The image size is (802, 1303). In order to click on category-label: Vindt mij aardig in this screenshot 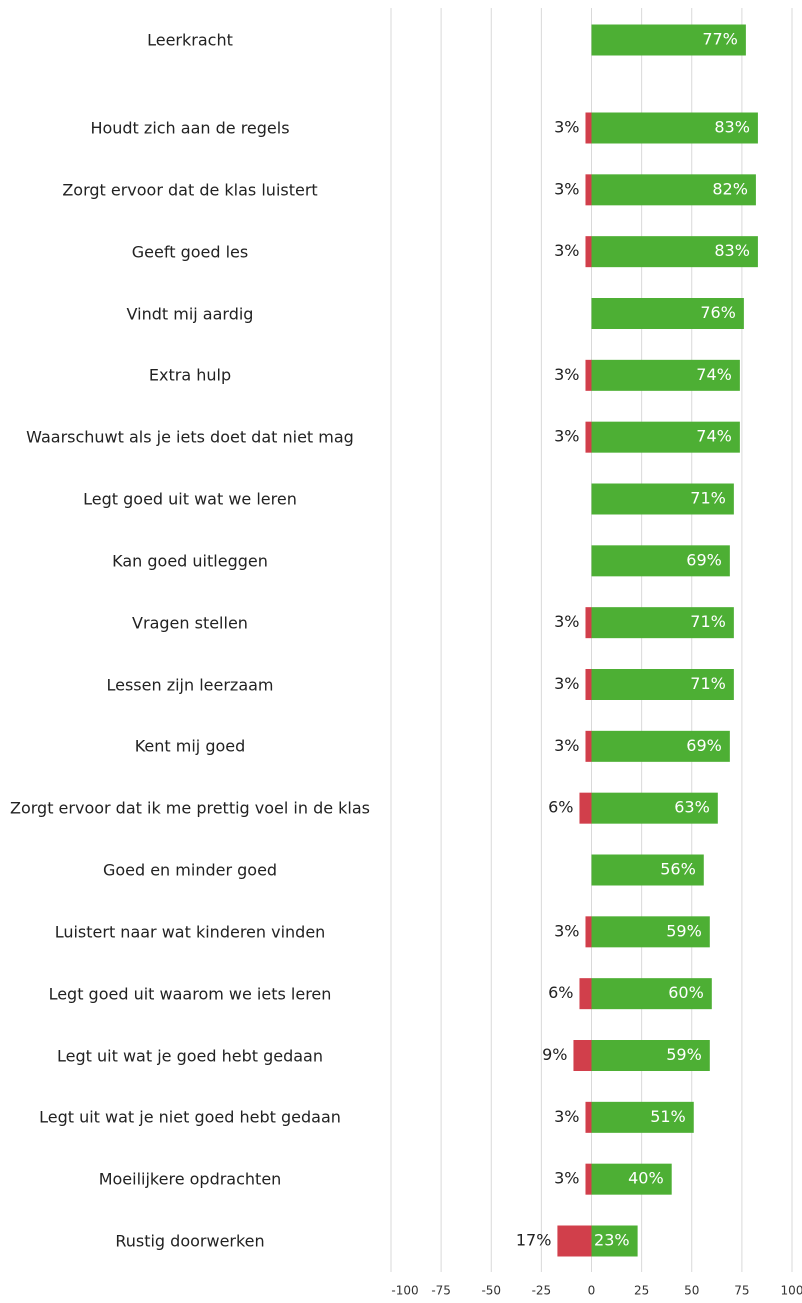, I will do `click(190, 313)`.